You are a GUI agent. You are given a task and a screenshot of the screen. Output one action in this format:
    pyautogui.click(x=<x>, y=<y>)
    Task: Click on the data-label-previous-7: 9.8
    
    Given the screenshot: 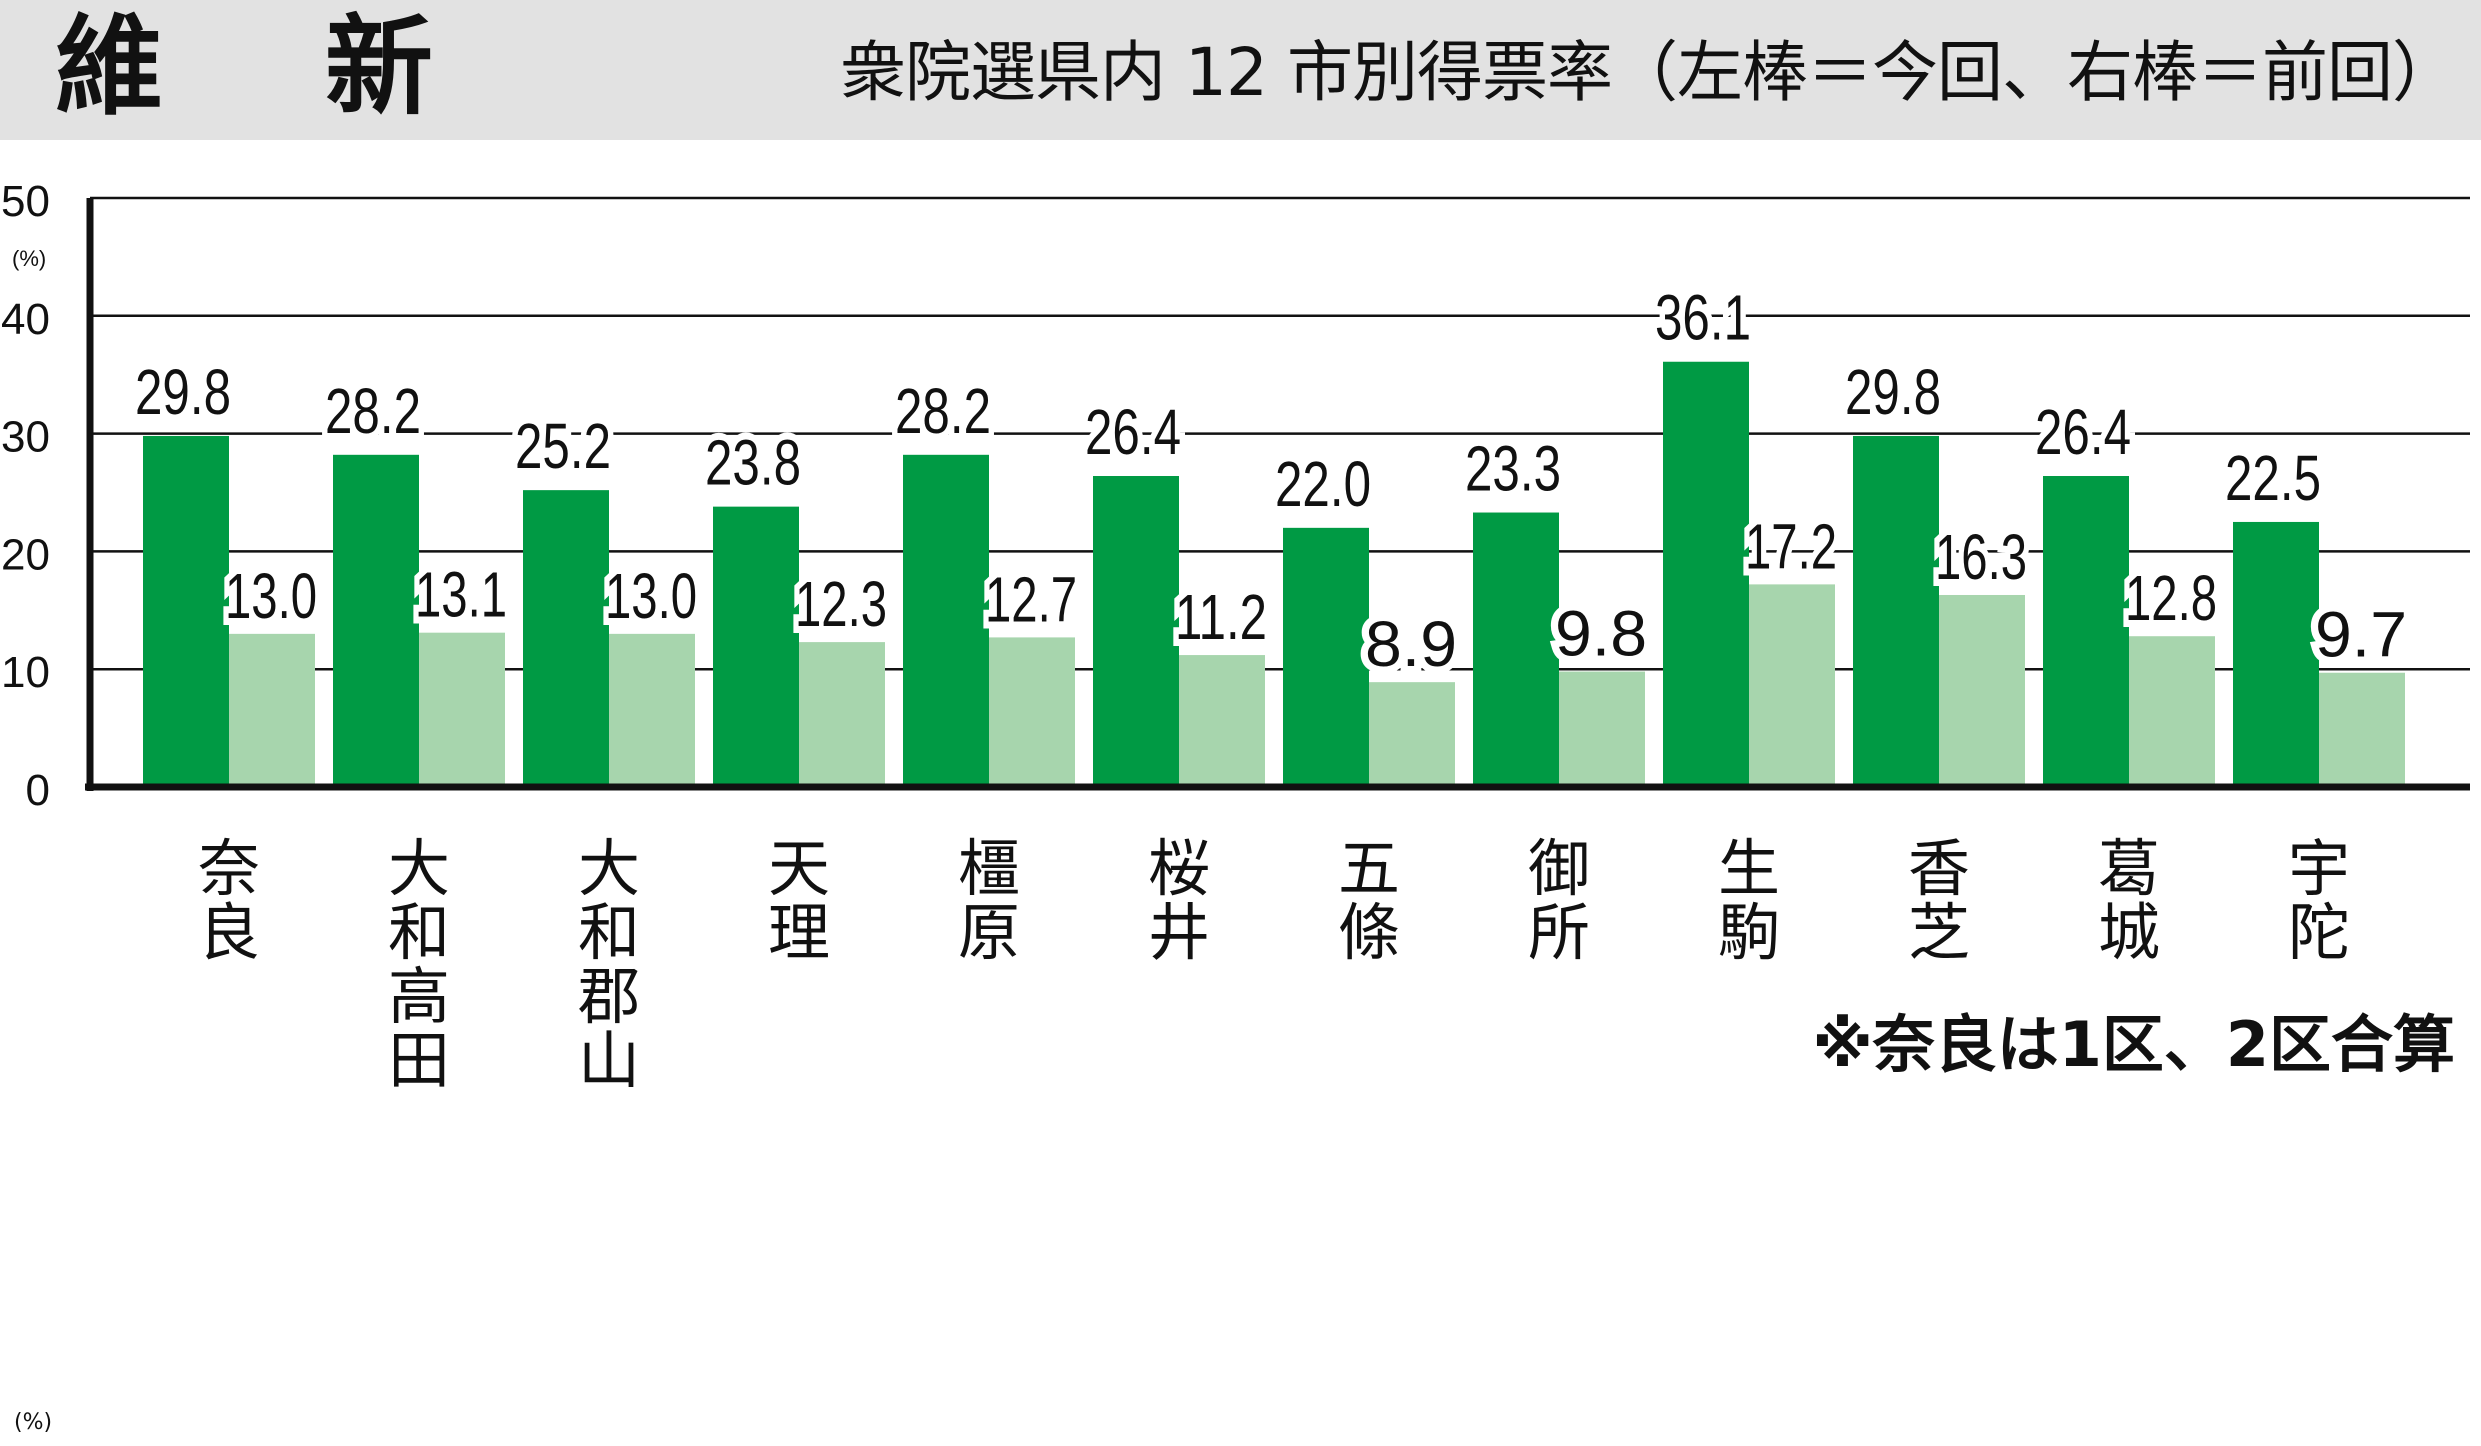 What is the action you would take?
    pyautogui.click(x=1601, y=634)
    